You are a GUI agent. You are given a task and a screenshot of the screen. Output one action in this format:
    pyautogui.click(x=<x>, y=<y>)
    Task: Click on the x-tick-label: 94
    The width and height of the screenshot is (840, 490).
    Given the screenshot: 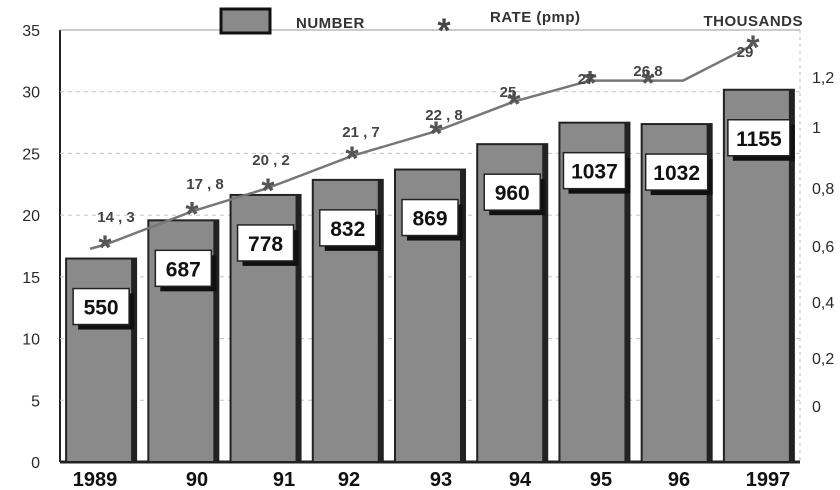 What is the action you would take?
    pyautogui.click(x=520, y=479)
    